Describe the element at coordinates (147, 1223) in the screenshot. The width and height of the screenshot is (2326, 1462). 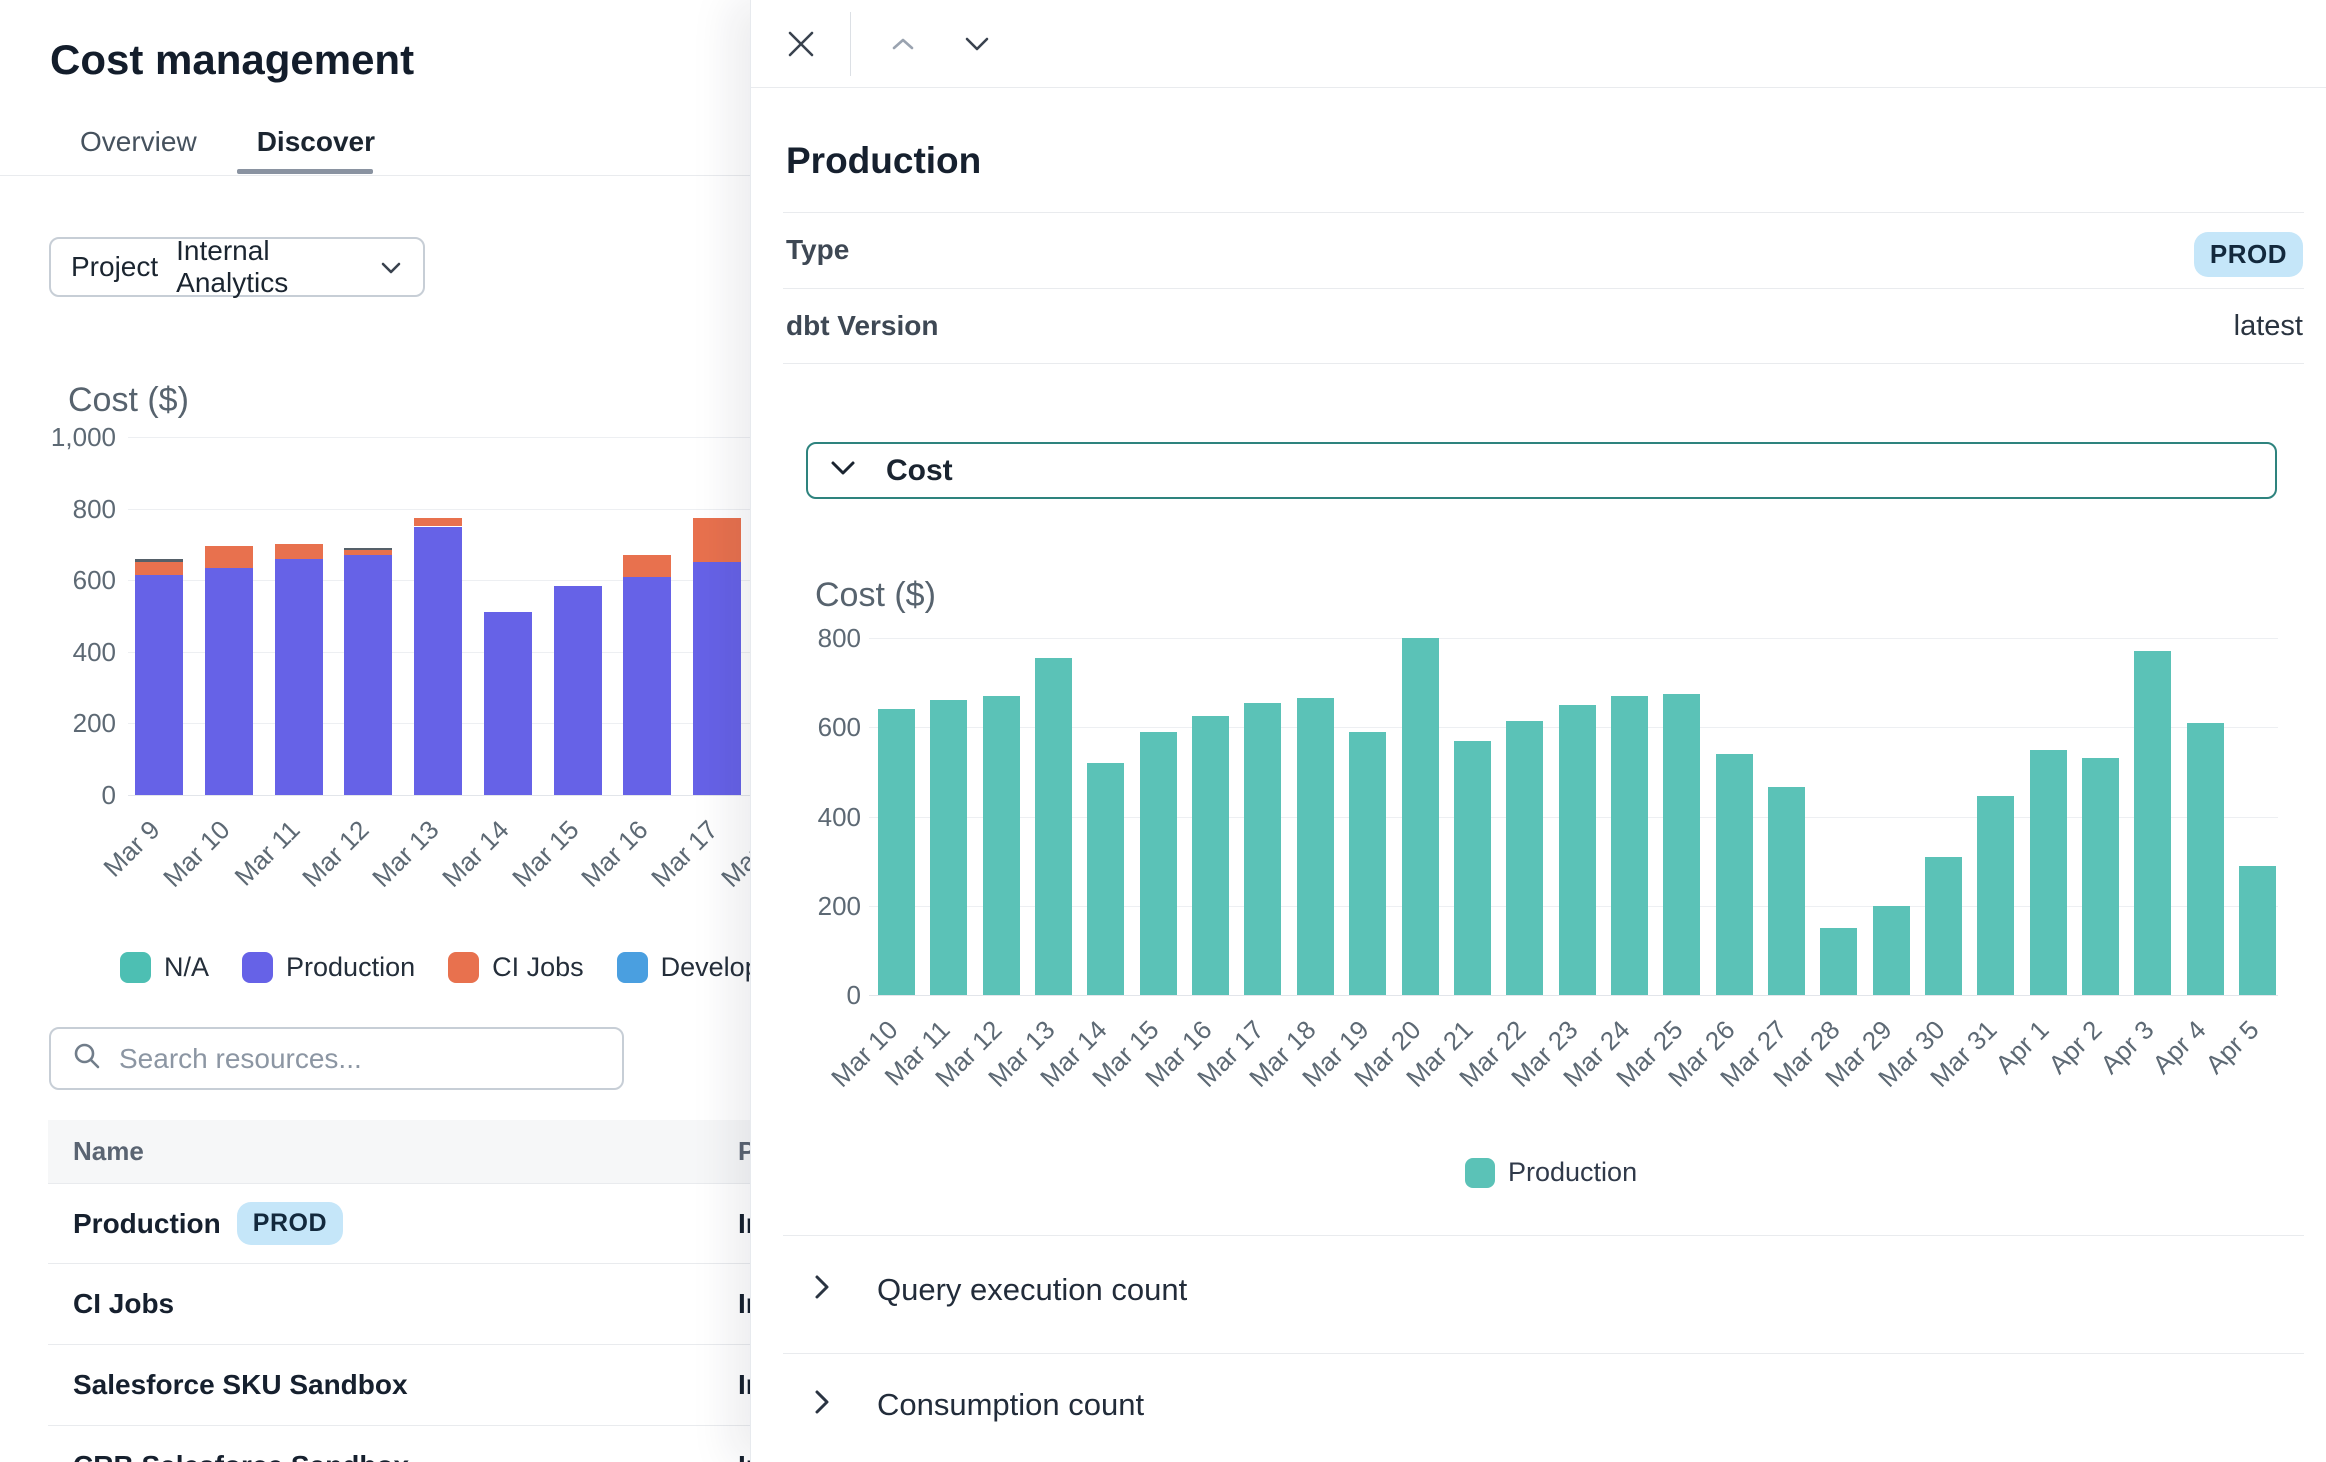
I see `resource-name: Production` at that location.